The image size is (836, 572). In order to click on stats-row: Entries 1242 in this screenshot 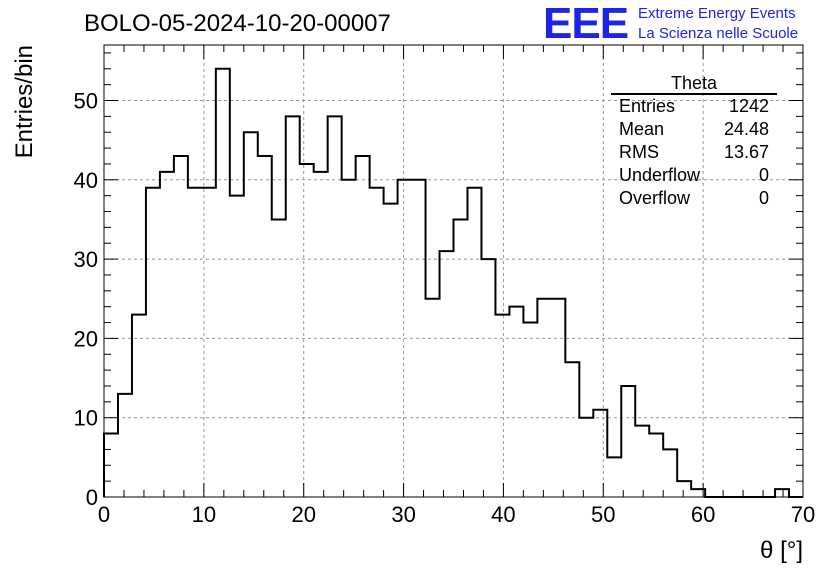, I will do `click(694, 106)`.